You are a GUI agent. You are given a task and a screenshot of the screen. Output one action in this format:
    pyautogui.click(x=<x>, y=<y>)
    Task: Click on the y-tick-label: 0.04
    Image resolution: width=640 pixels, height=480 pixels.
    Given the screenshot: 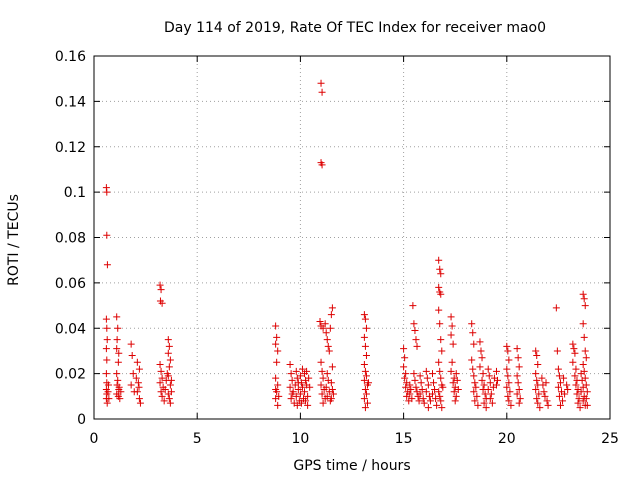 What is the action you would take?
    pyautogui.click(x=70, y=329)
    